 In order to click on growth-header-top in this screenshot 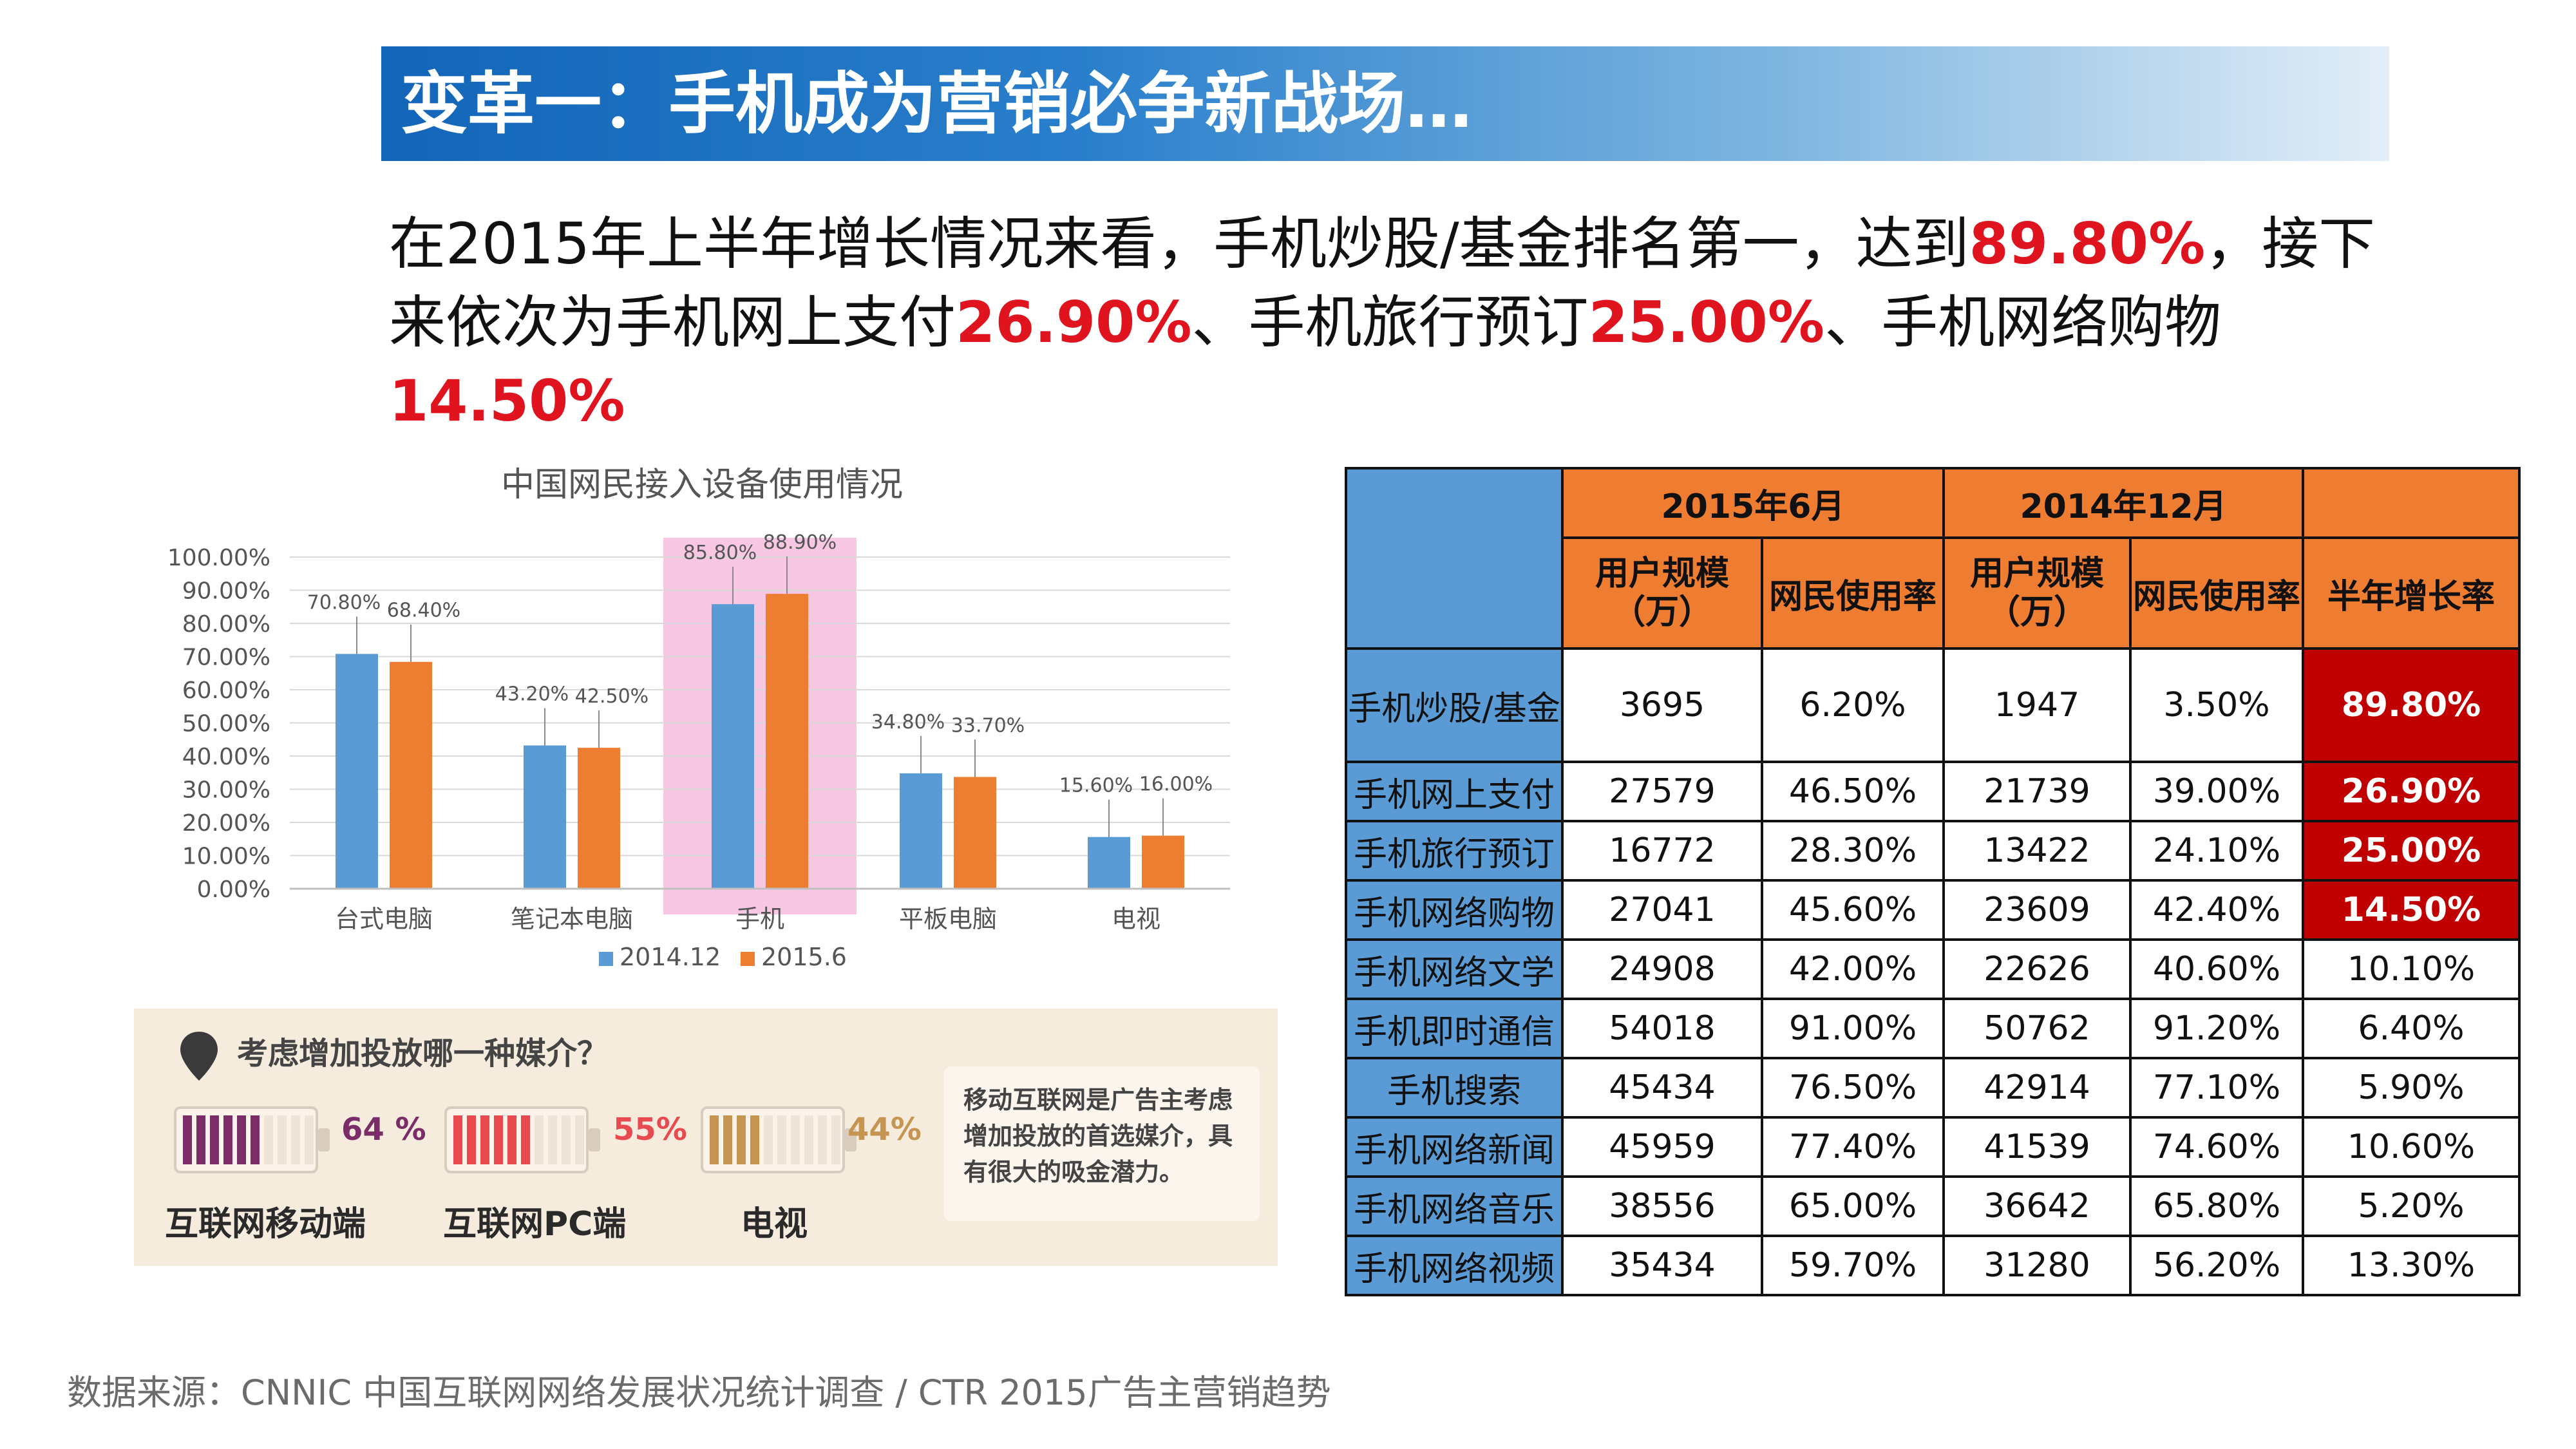, I will do `click(2411, 503)`.